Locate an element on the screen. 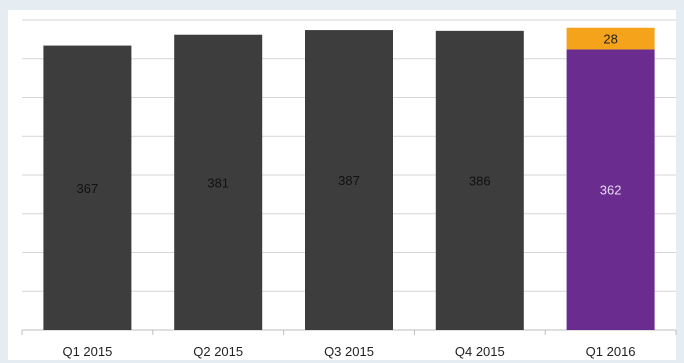 The height and width of the screenshot is (363, 684). bar-q3-2015 is located at coordinates (349, 180).